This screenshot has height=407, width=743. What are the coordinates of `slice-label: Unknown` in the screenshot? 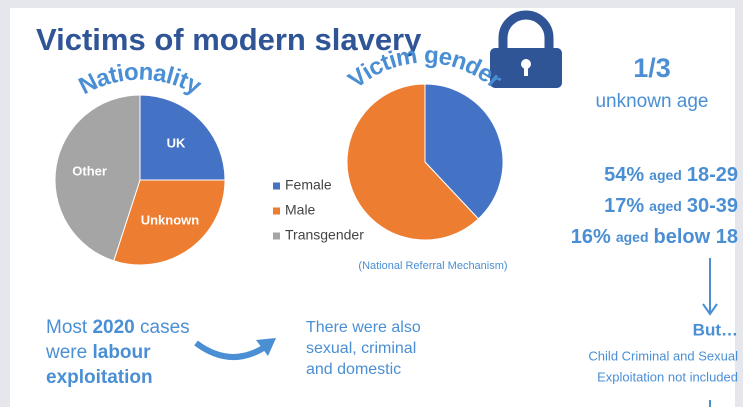 It's located at (170, 220).